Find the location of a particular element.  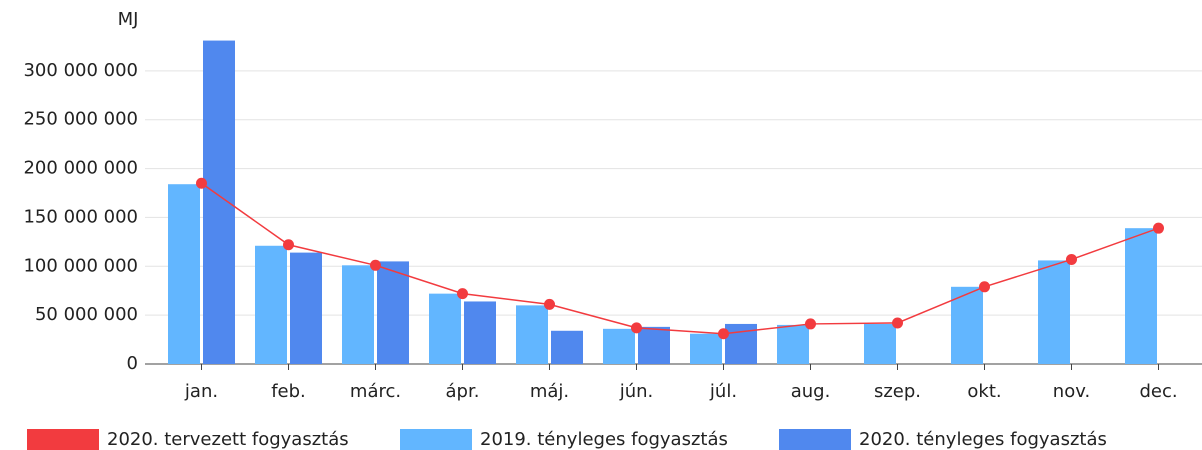

y-tick-label: 200 000 000 is located at coordinates (80, 168).